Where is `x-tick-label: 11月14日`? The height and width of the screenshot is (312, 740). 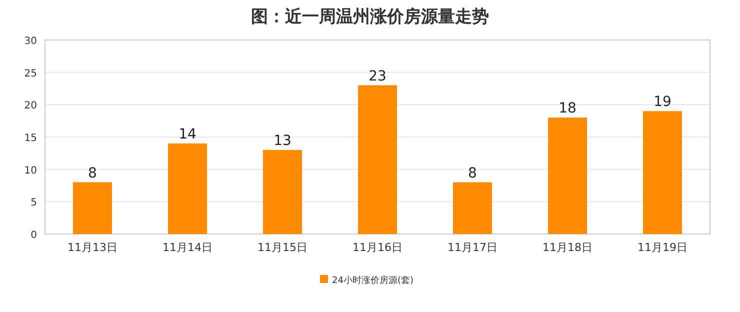 x-tick-label: 11月14日 is located at coordinates (187, 247).